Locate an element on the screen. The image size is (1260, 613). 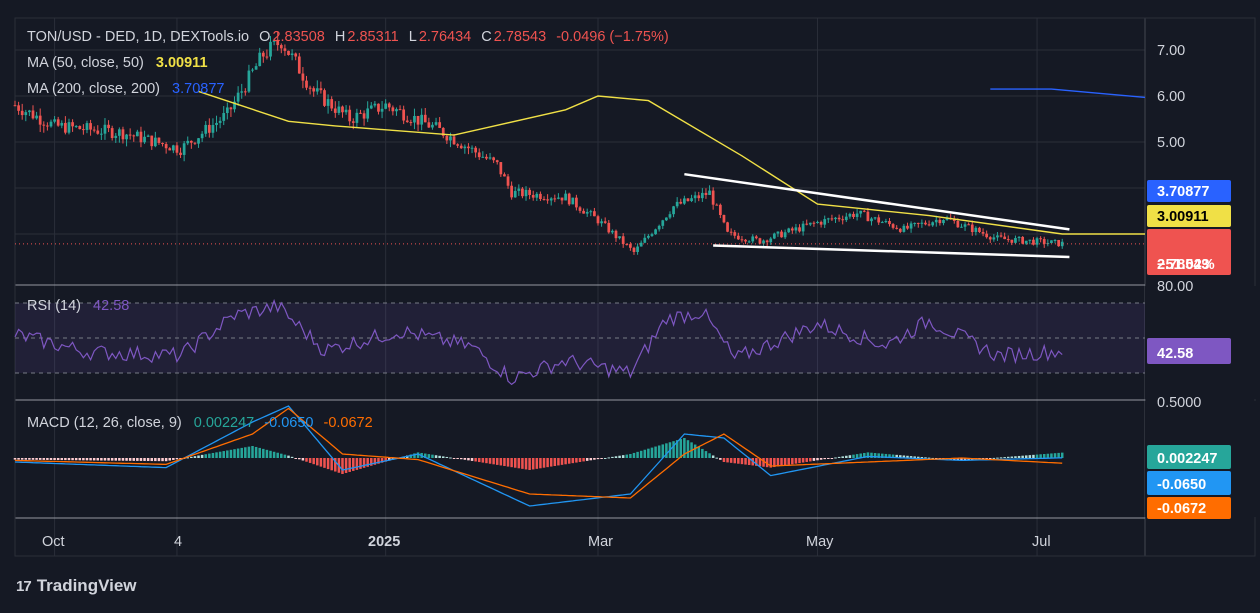
signal-badge-bg is located at coordinates (1189, 483).